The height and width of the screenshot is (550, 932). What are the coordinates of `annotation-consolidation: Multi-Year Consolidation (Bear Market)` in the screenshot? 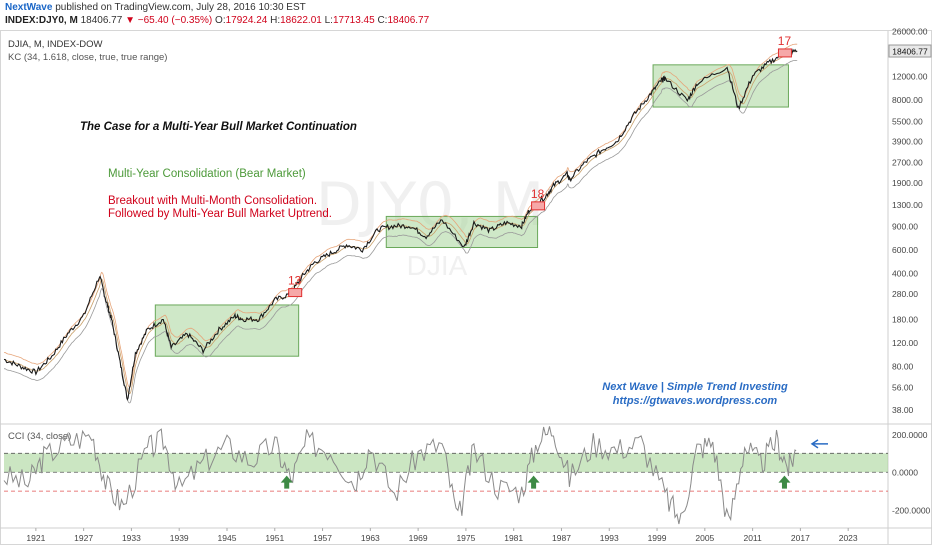 It's located at (207, 174).